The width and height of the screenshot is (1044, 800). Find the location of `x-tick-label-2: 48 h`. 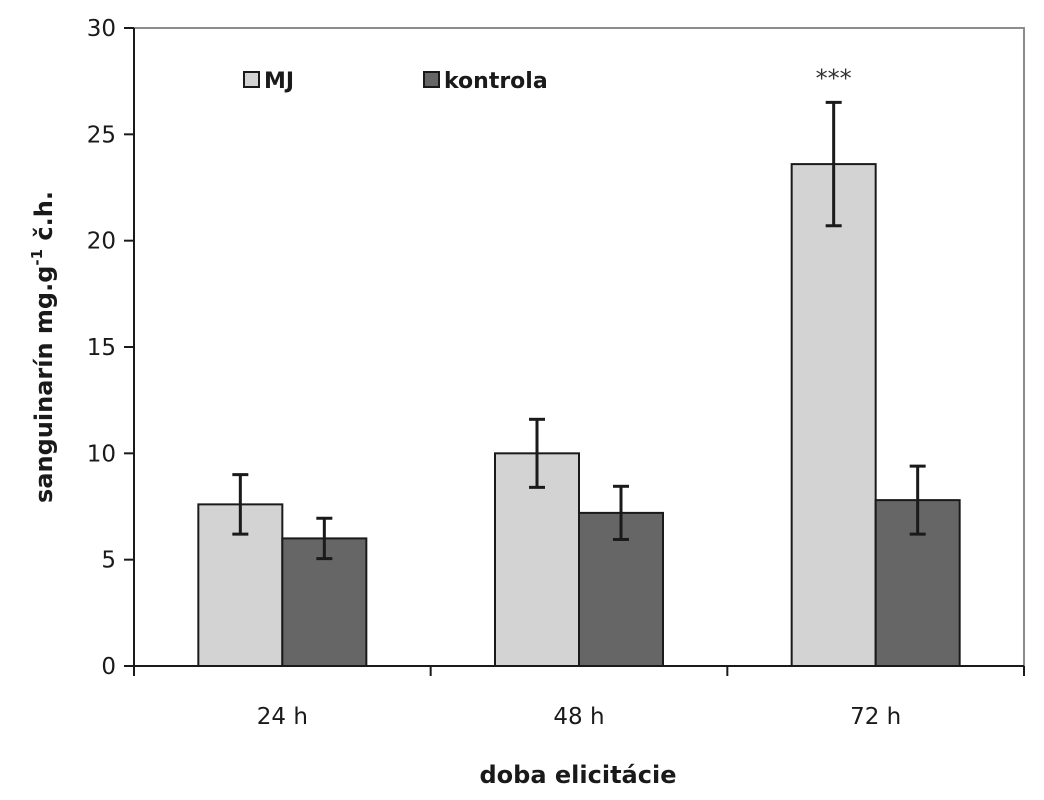

x-tick-label-2: 48 h is located at coordinates (578, 717).